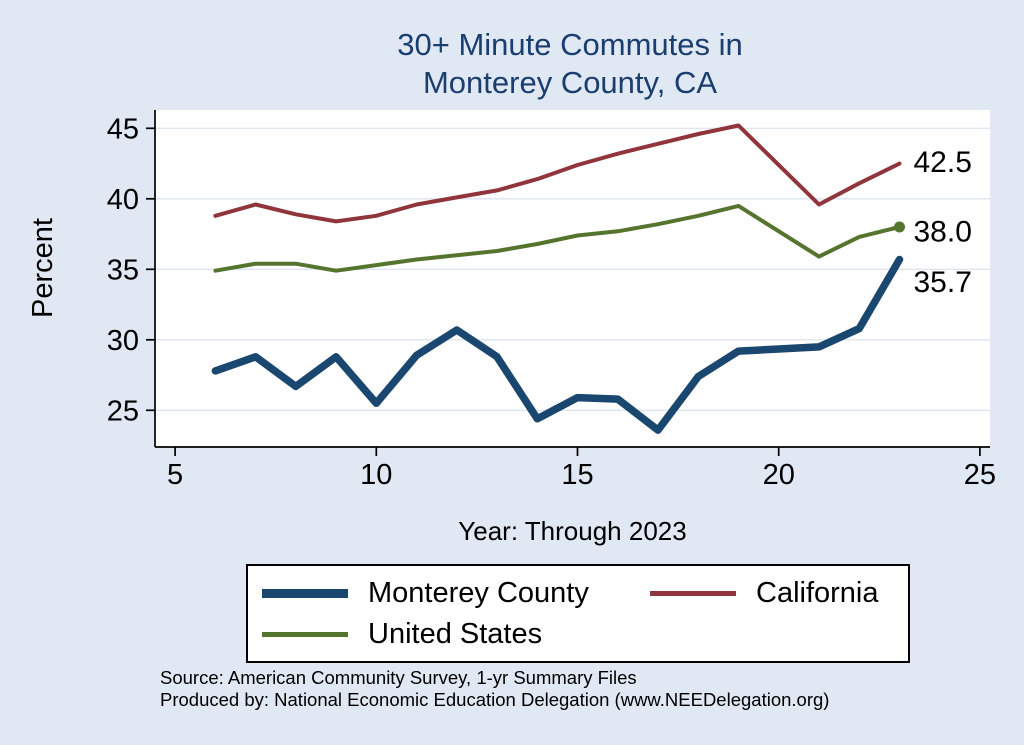  Describe the element at coordinates (123, 270) in the screenshot. I see `y-tick-label: 35` at that location.